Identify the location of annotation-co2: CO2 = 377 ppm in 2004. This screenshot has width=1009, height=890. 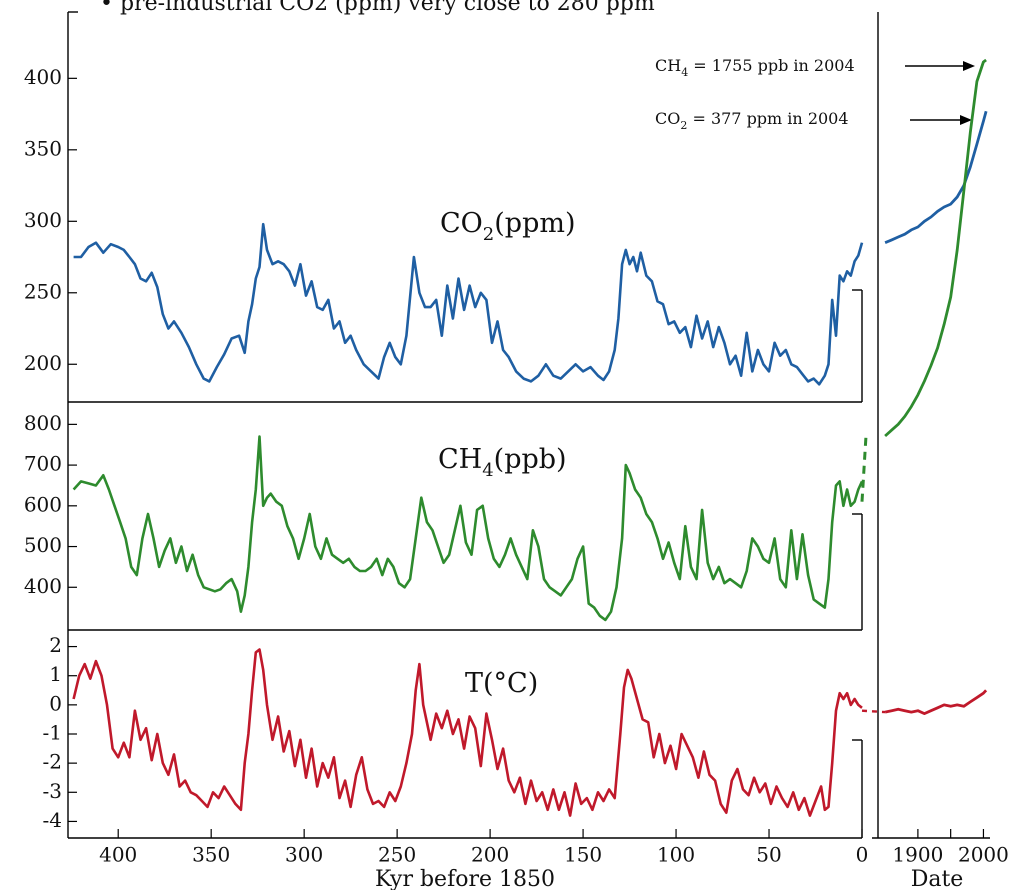
(752, 120).